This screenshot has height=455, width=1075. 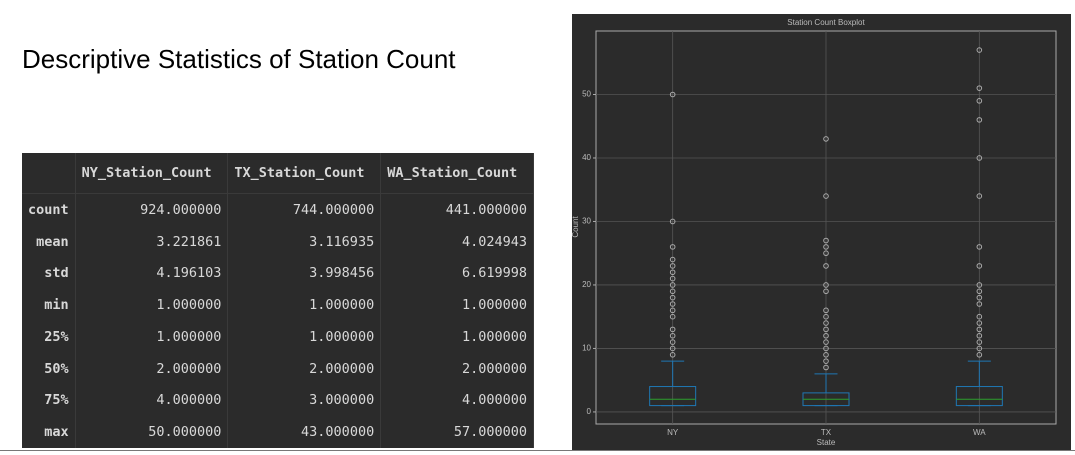 I want to click on x-tick-label: TX, so click(x=826, y=432).